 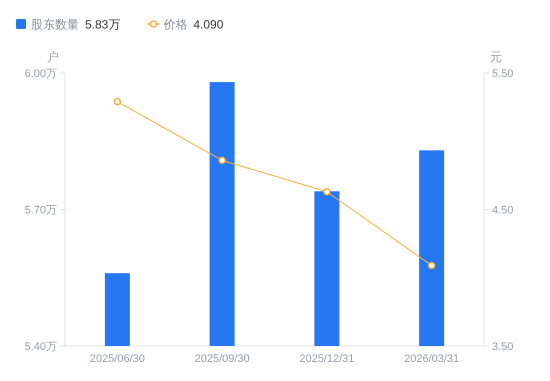 I want to click on x-tick-label: 2026/03/31, so click(x=432, y=359).